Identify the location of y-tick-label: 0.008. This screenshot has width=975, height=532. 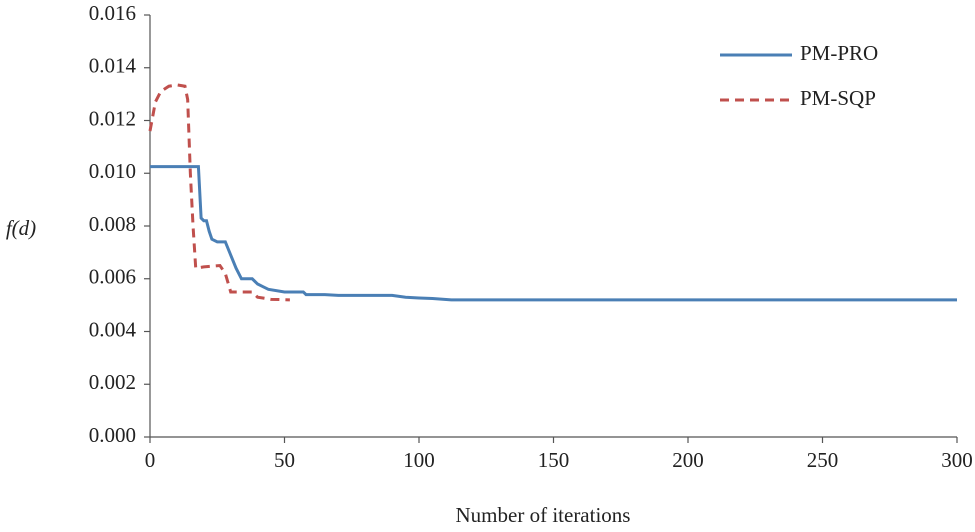
(112, 224).